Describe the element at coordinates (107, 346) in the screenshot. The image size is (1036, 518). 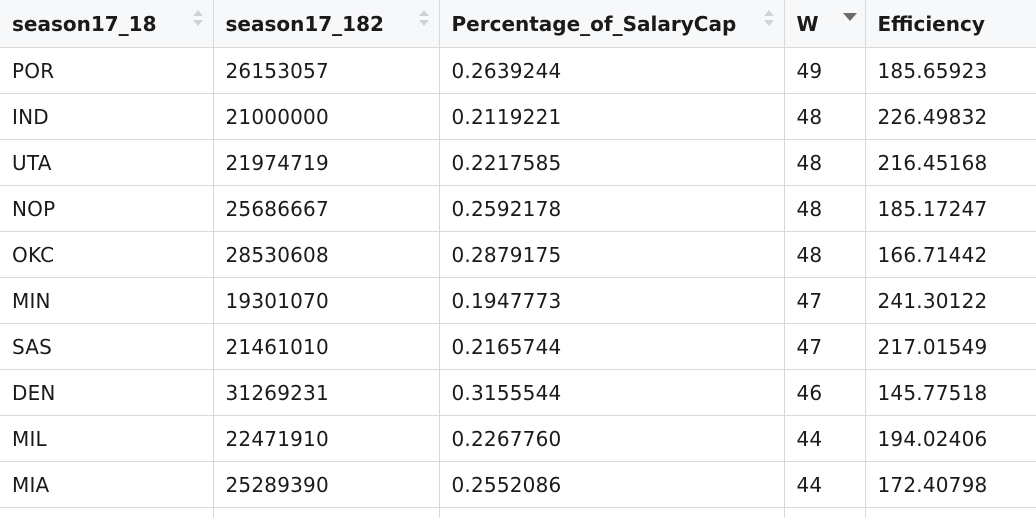
I see `cell-season17-18: SAS` at that location.